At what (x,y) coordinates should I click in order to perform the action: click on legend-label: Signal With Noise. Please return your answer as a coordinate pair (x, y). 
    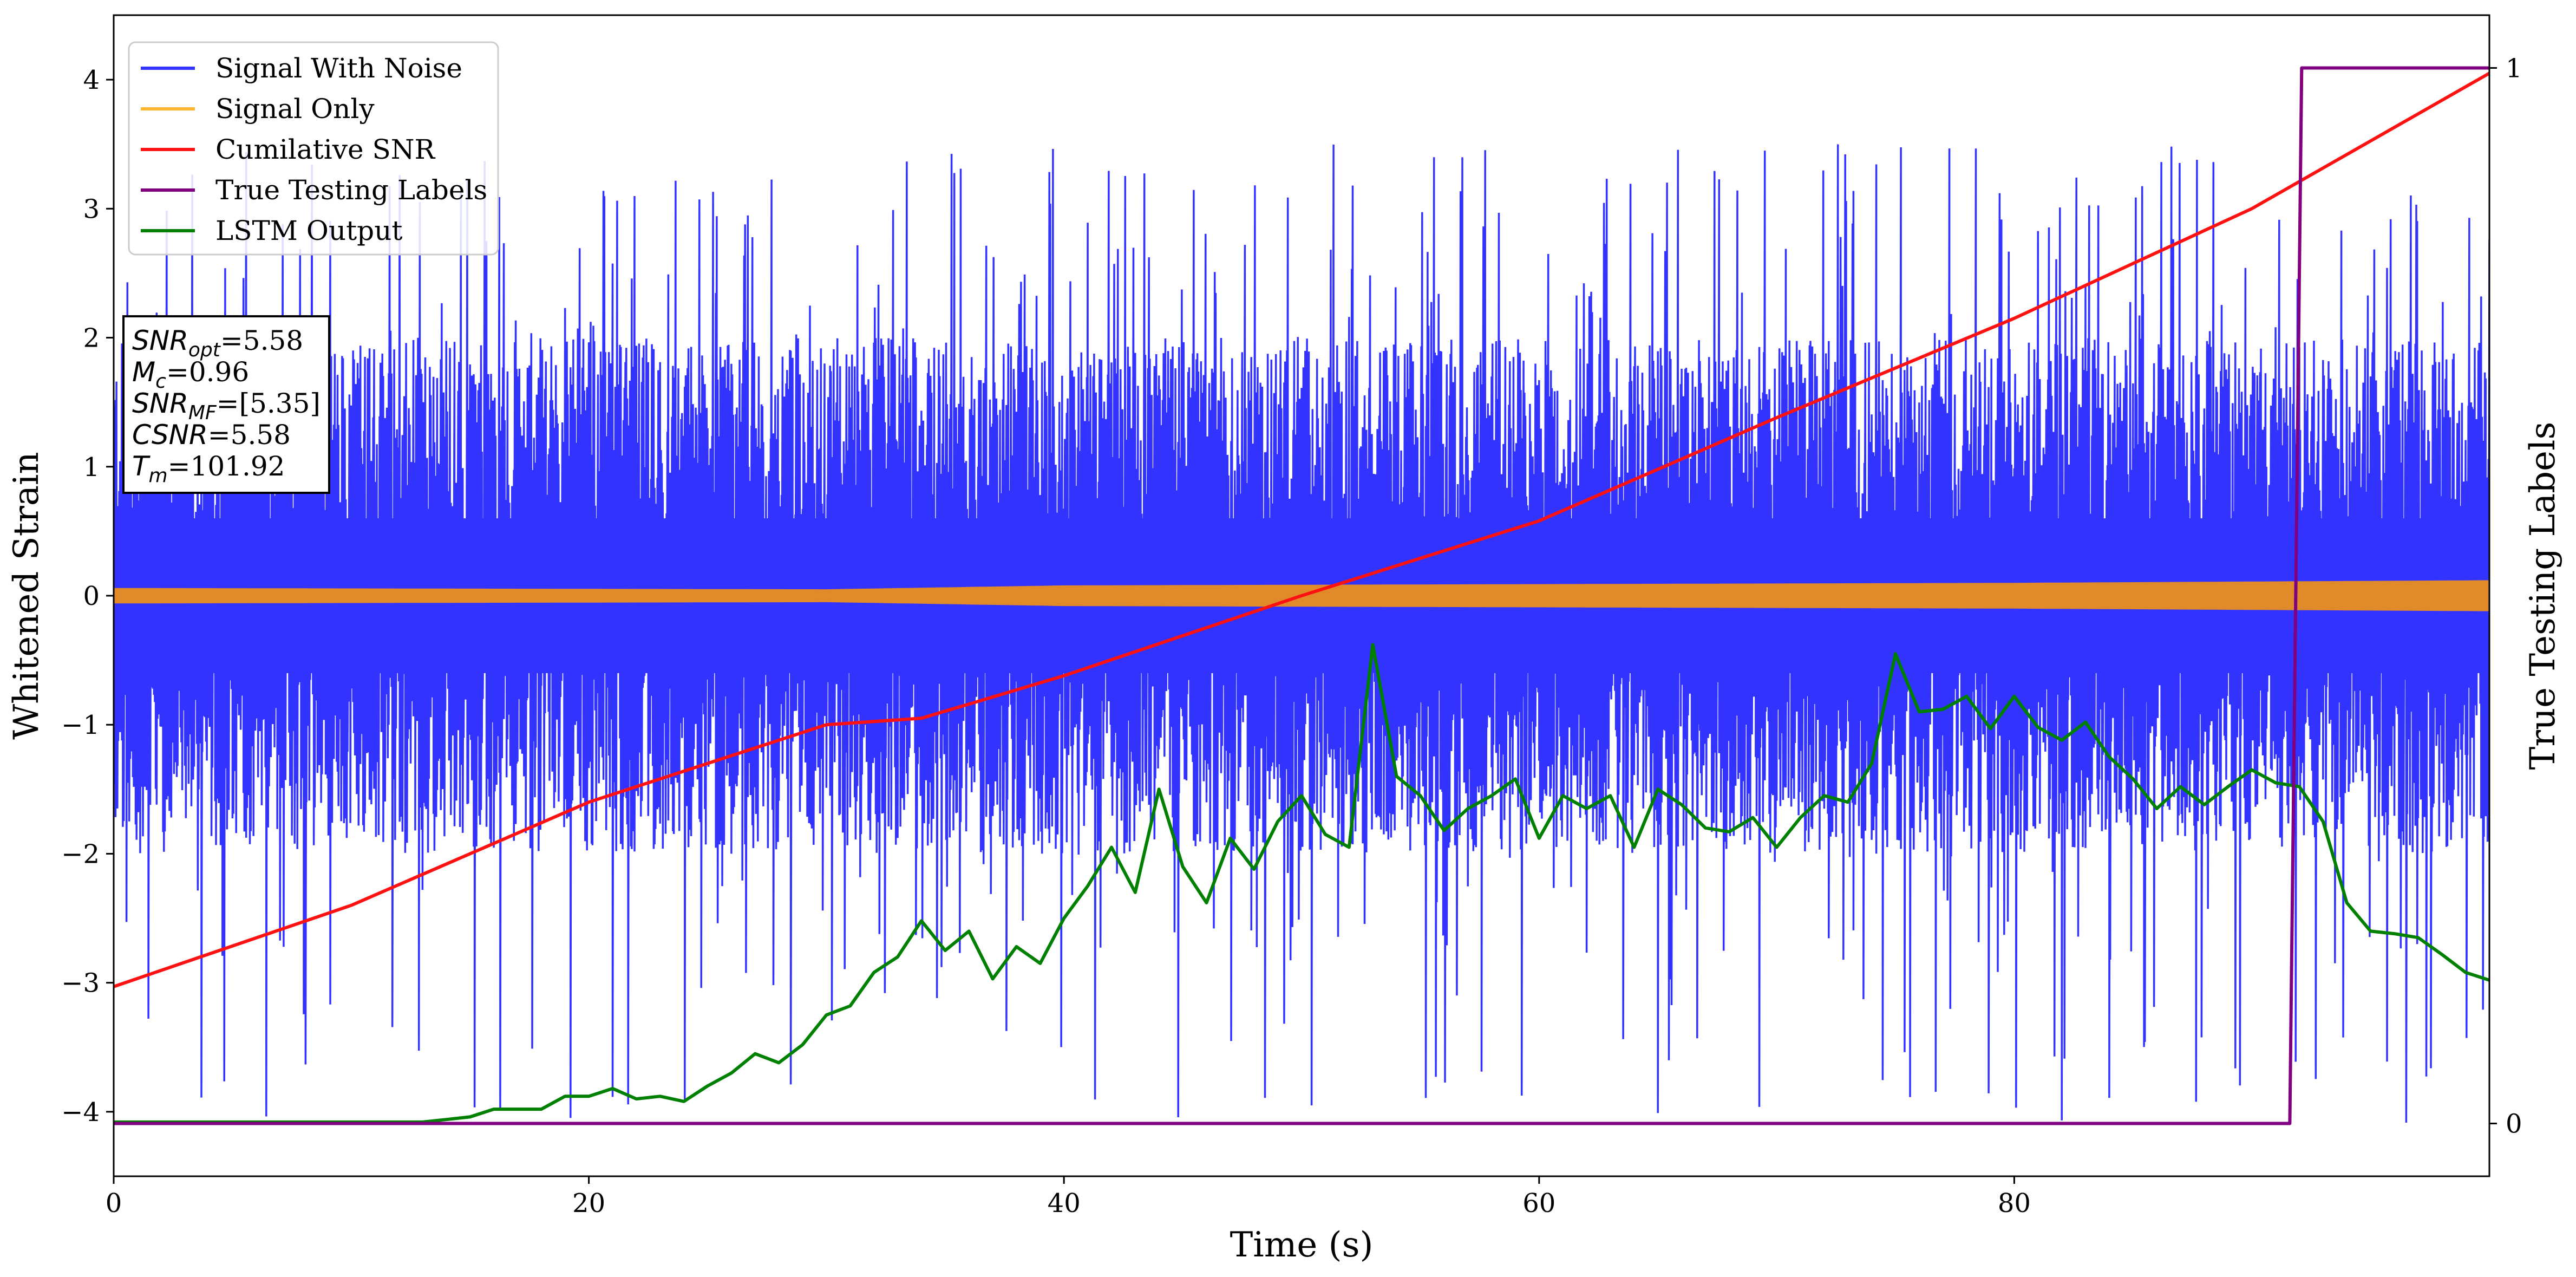
    Looking at the image, I should click on (338, 68).